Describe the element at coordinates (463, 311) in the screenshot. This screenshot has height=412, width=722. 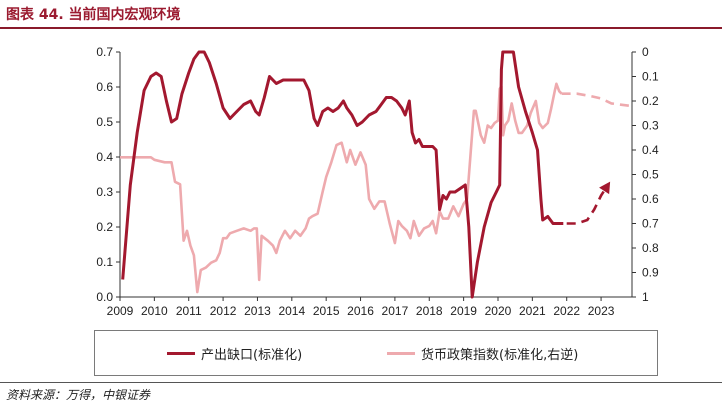
I see `x-tick-label: 2019` at that location.